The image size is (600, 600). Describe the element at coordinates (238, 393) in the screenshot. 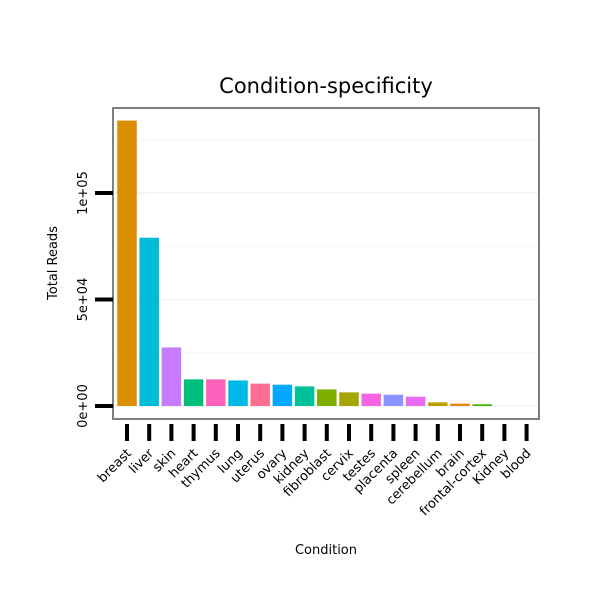

I see `bar-lung` at that location.